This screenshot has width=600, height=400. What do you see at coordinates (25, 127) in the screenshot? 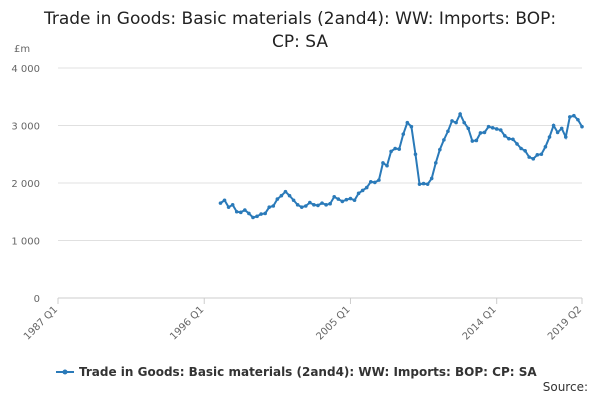
I see `y-tick-label: 3 000` at bounding box center [25, 127].